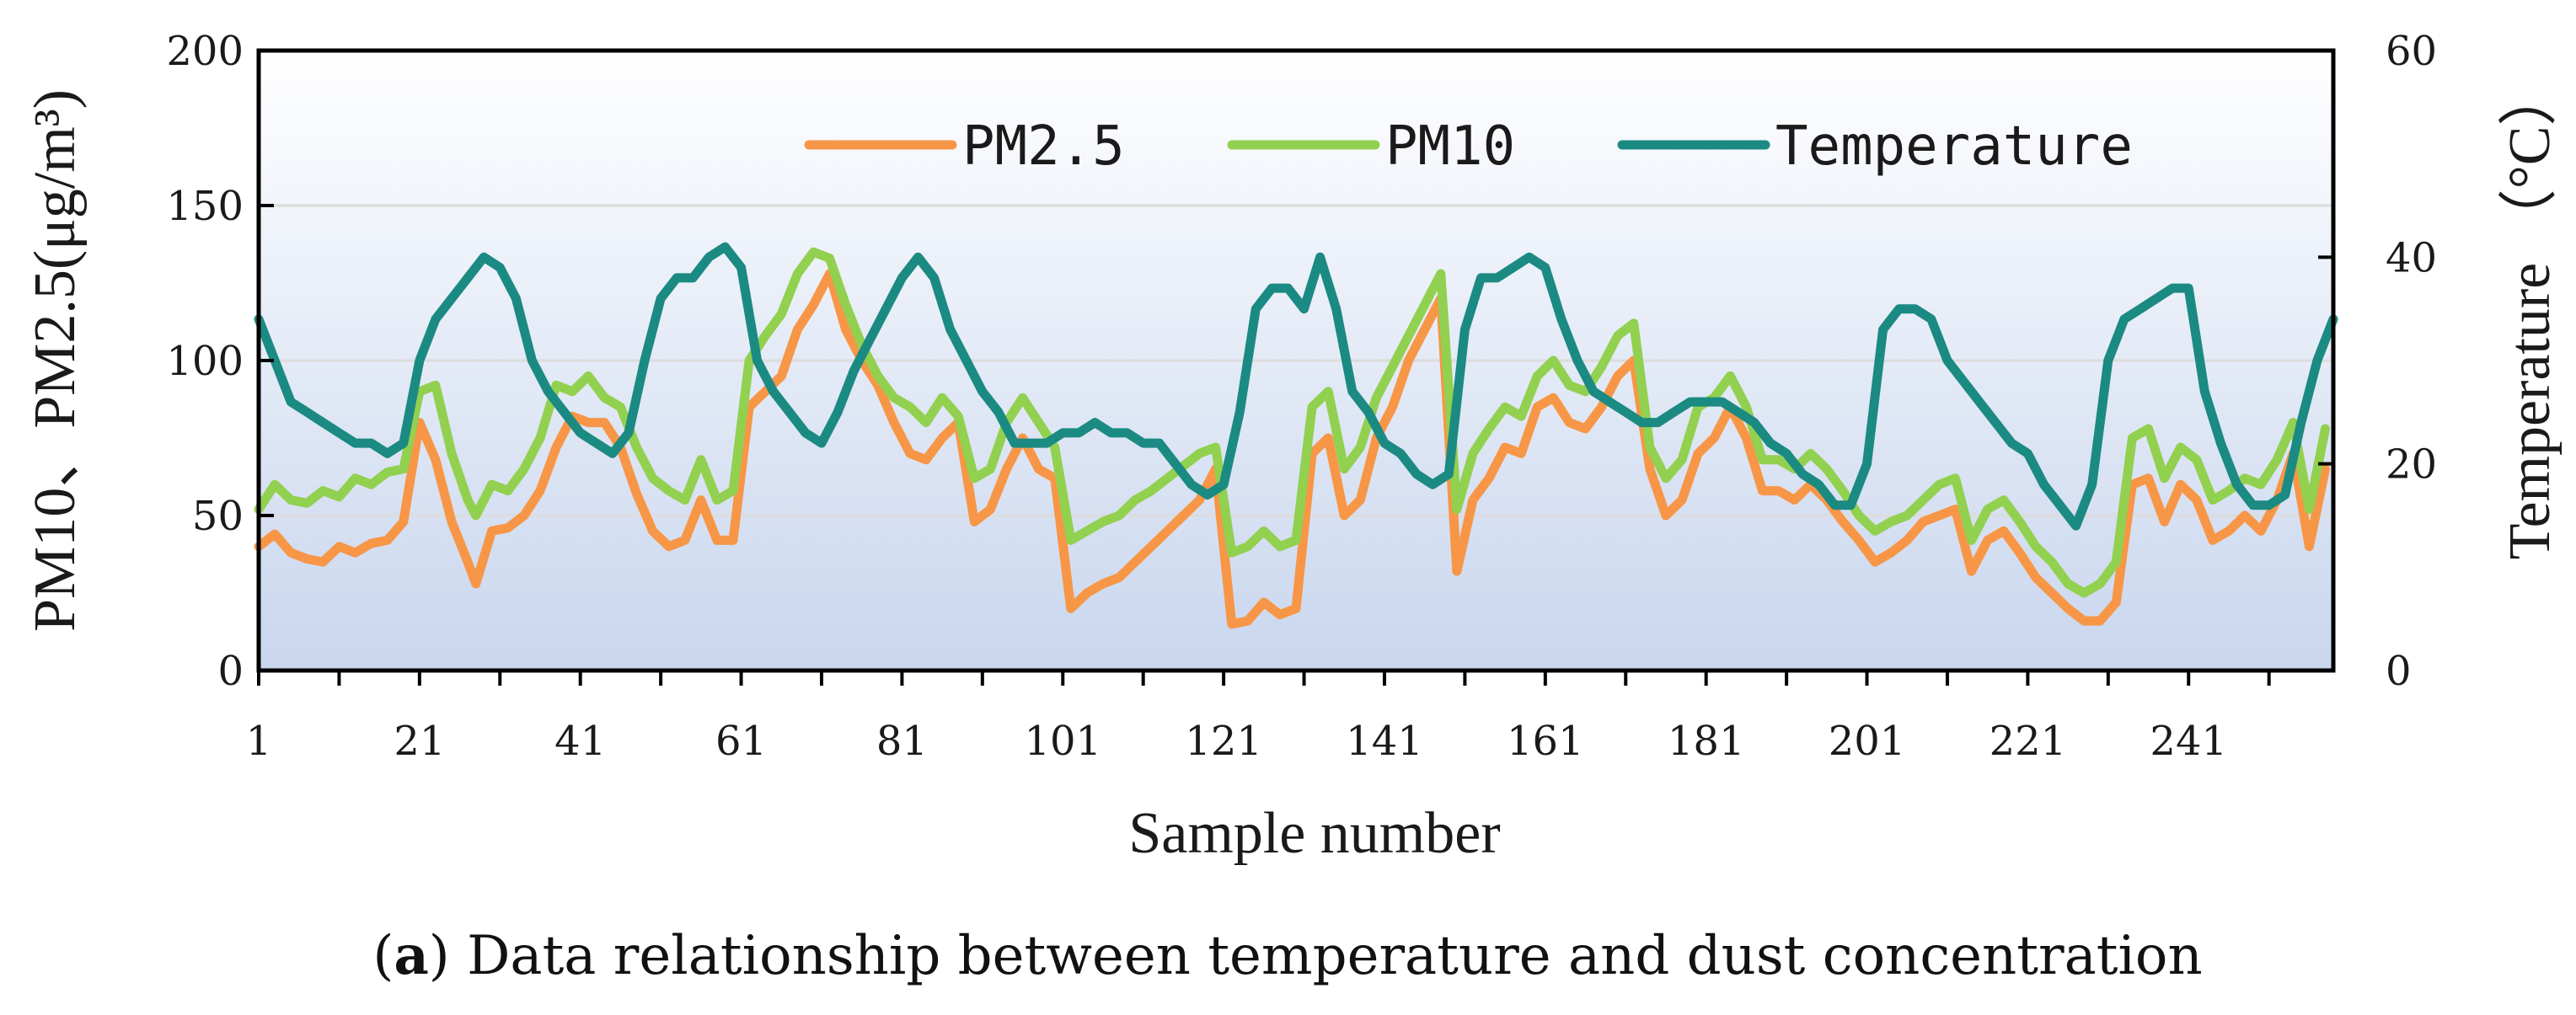  I want to click on y2-tick-label-0: 0, so click(2399, 671).